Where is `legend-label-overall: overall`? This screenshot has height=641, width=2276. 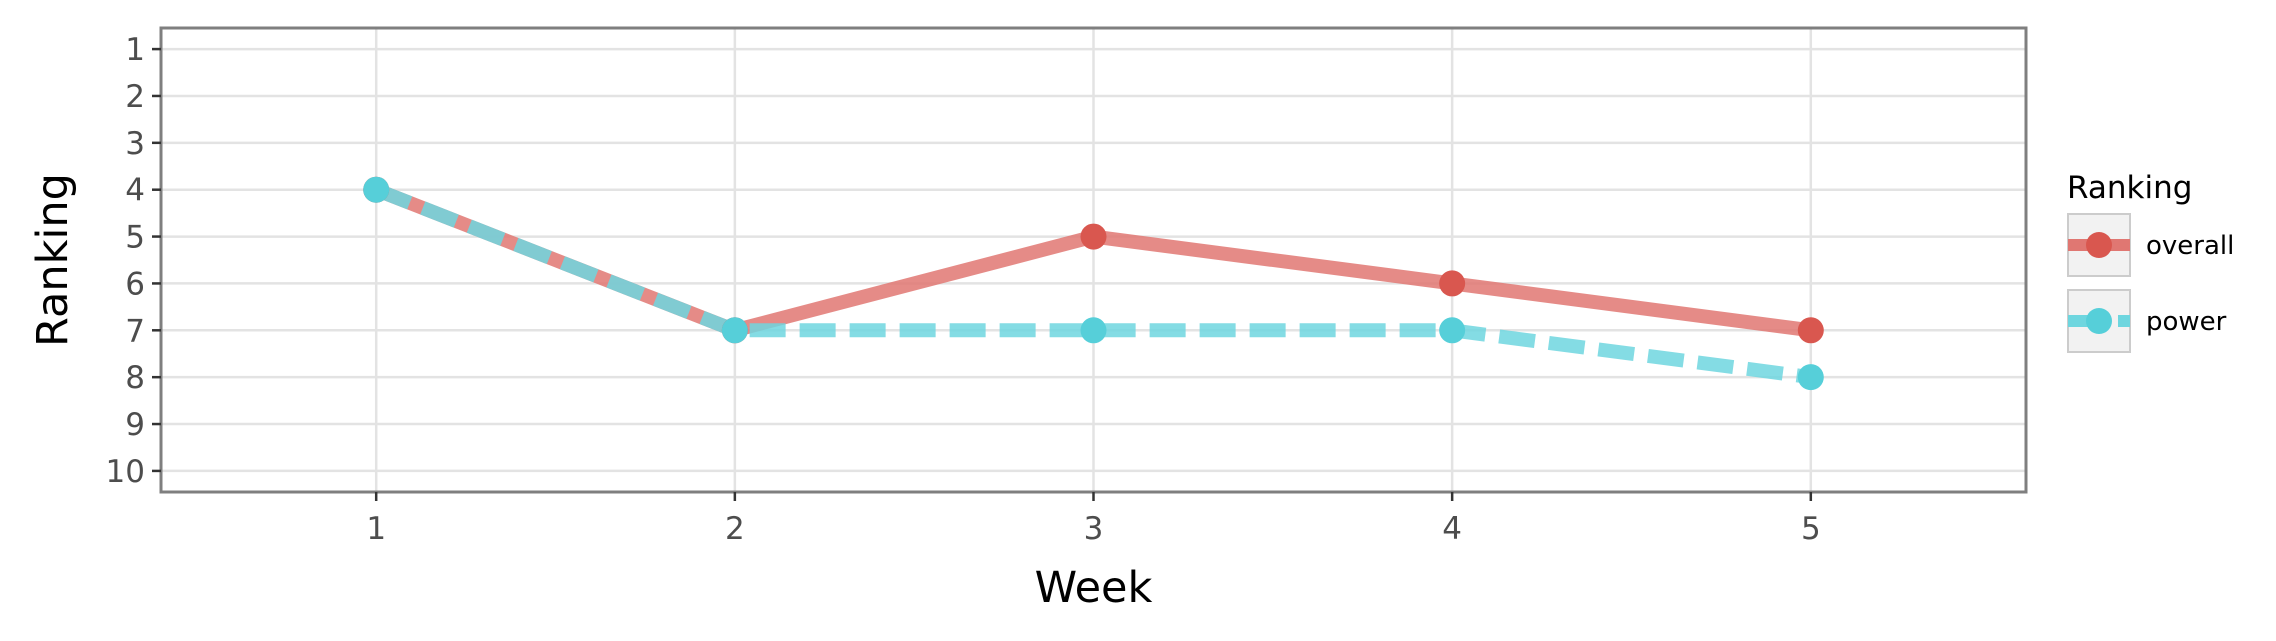
legend-label-overall: overall is located at coordinates (2190, 246).